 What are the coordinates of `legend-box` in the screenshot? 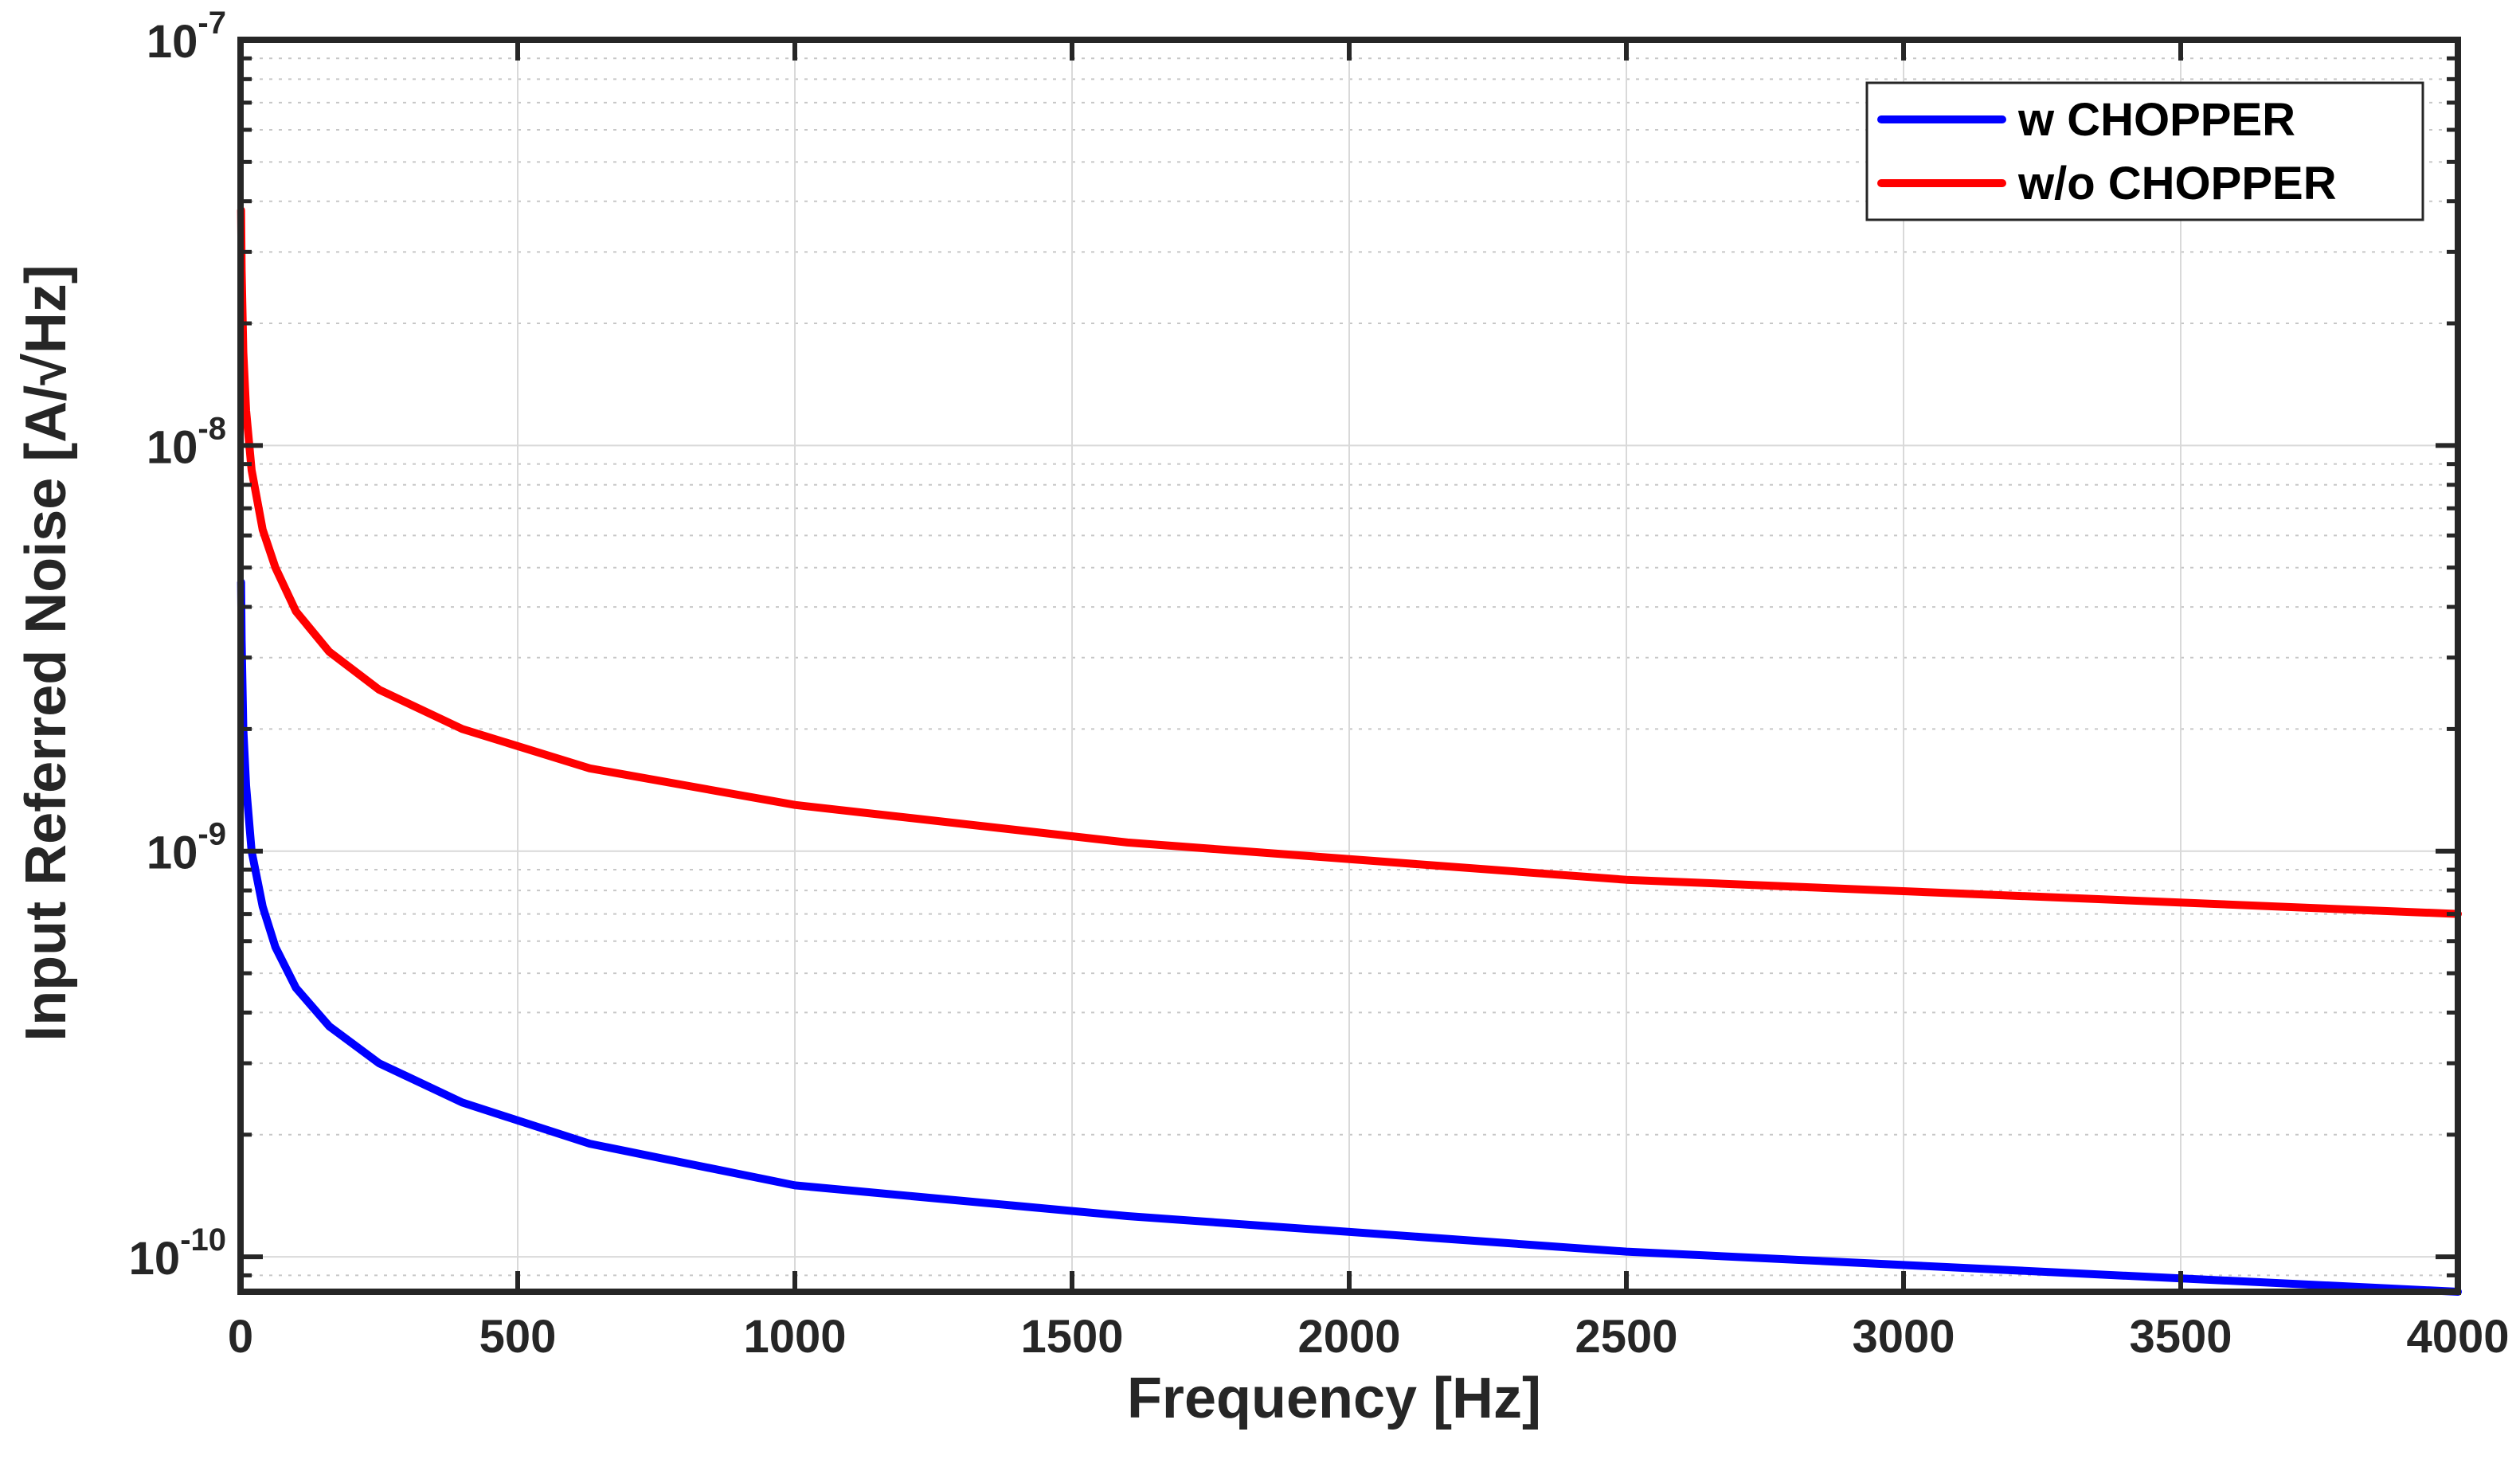 It's located at (2144, 151).